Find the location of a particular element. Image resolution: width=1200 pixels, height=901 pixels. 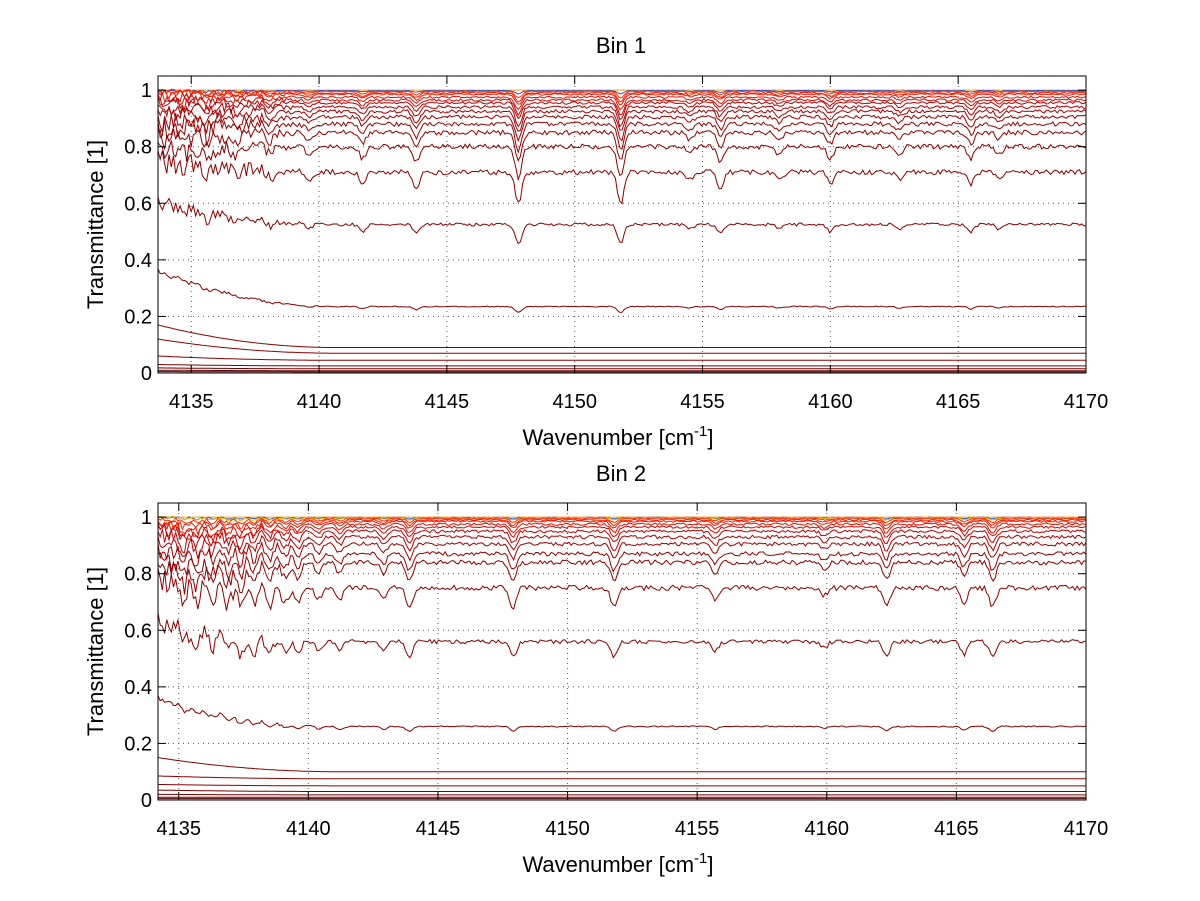

chart-title: Bin 1 is located at coordinates (621, 45).